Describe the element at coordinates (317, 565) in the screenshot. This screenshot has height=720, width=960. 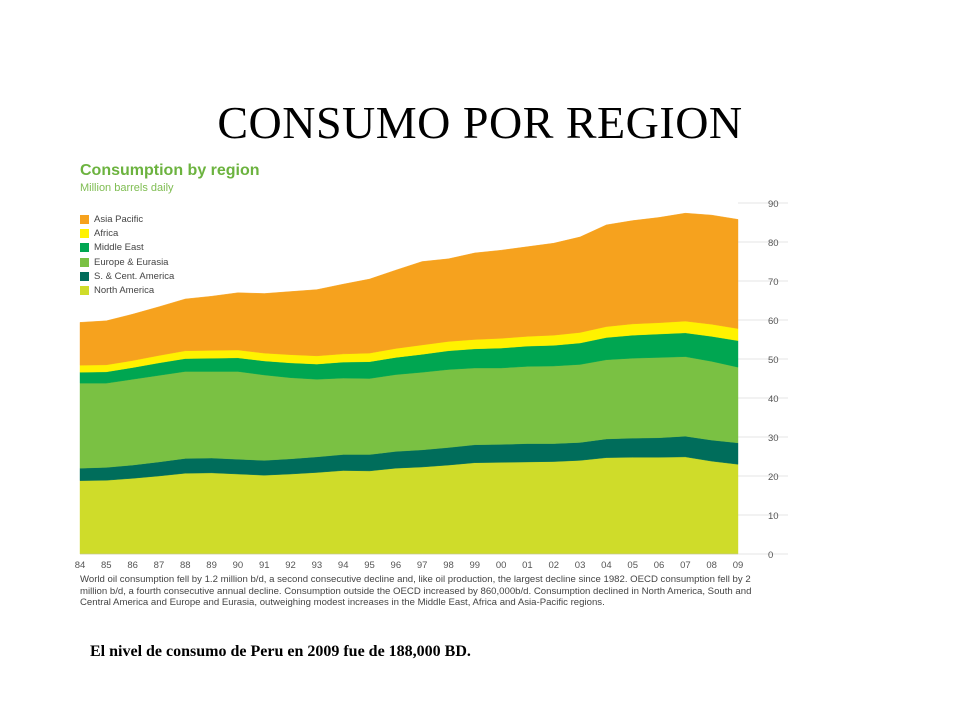
I see `x-tick-label: 93` at that location.